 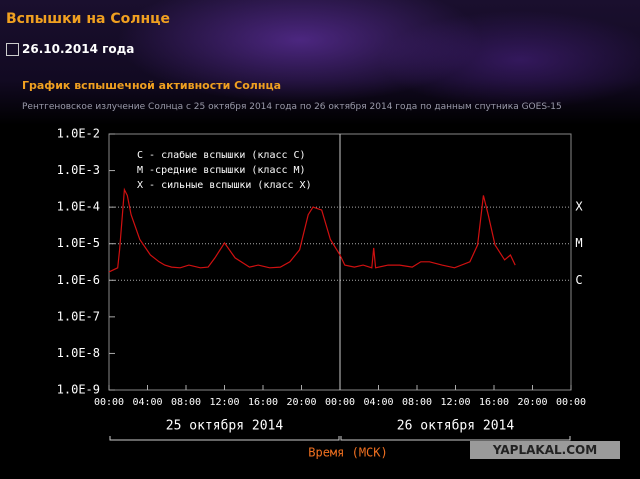 I want to click on x-axis-label: Время (МСК), so click(x=347, y=453).